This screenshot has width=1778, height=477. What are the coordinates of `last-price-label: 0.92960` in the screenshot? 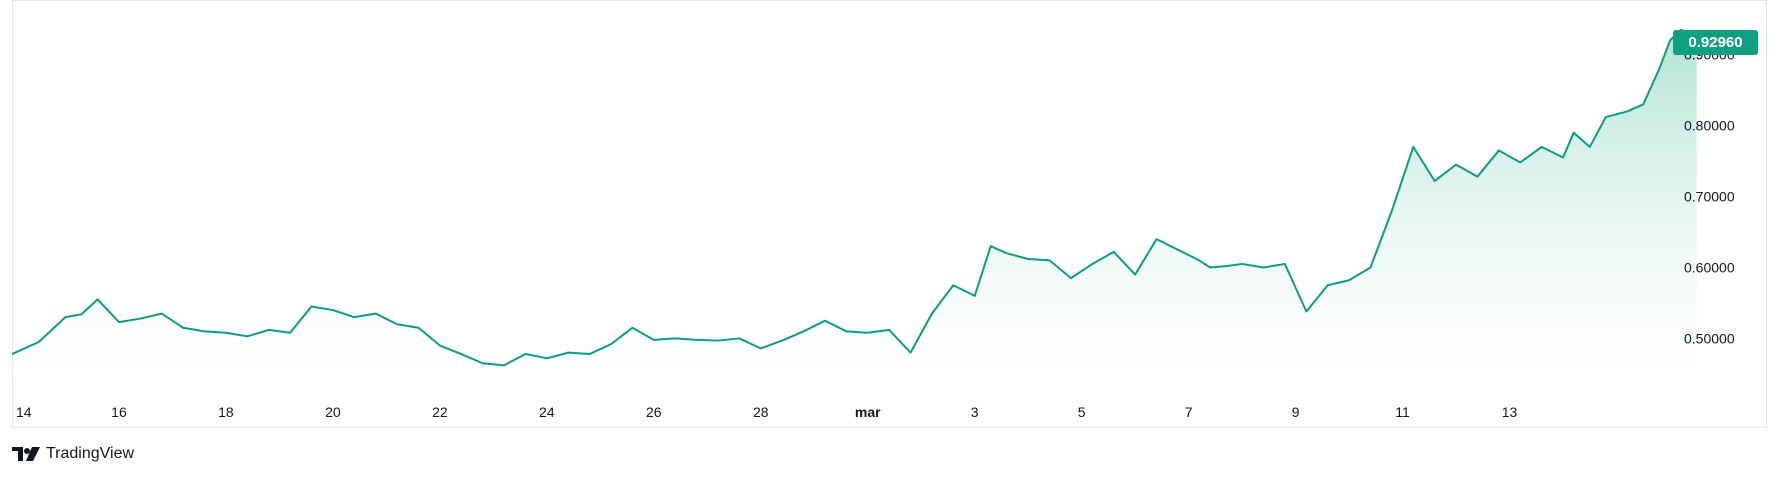 It's located at (1715, 42).